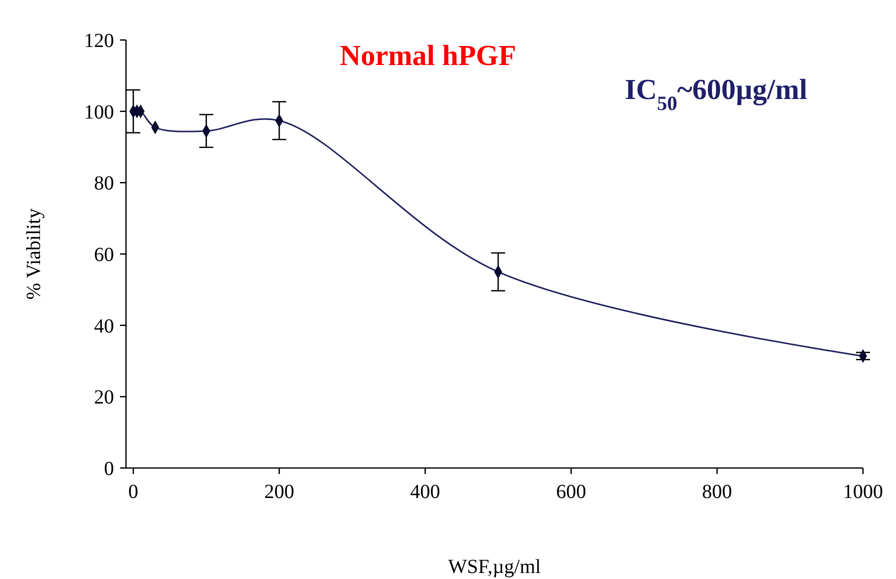 The image size is (896, 579). What do you see at coordinates (109, 469) in the screenshot?
I see `y-tick-label: 0` at bounding box center [109, 469].